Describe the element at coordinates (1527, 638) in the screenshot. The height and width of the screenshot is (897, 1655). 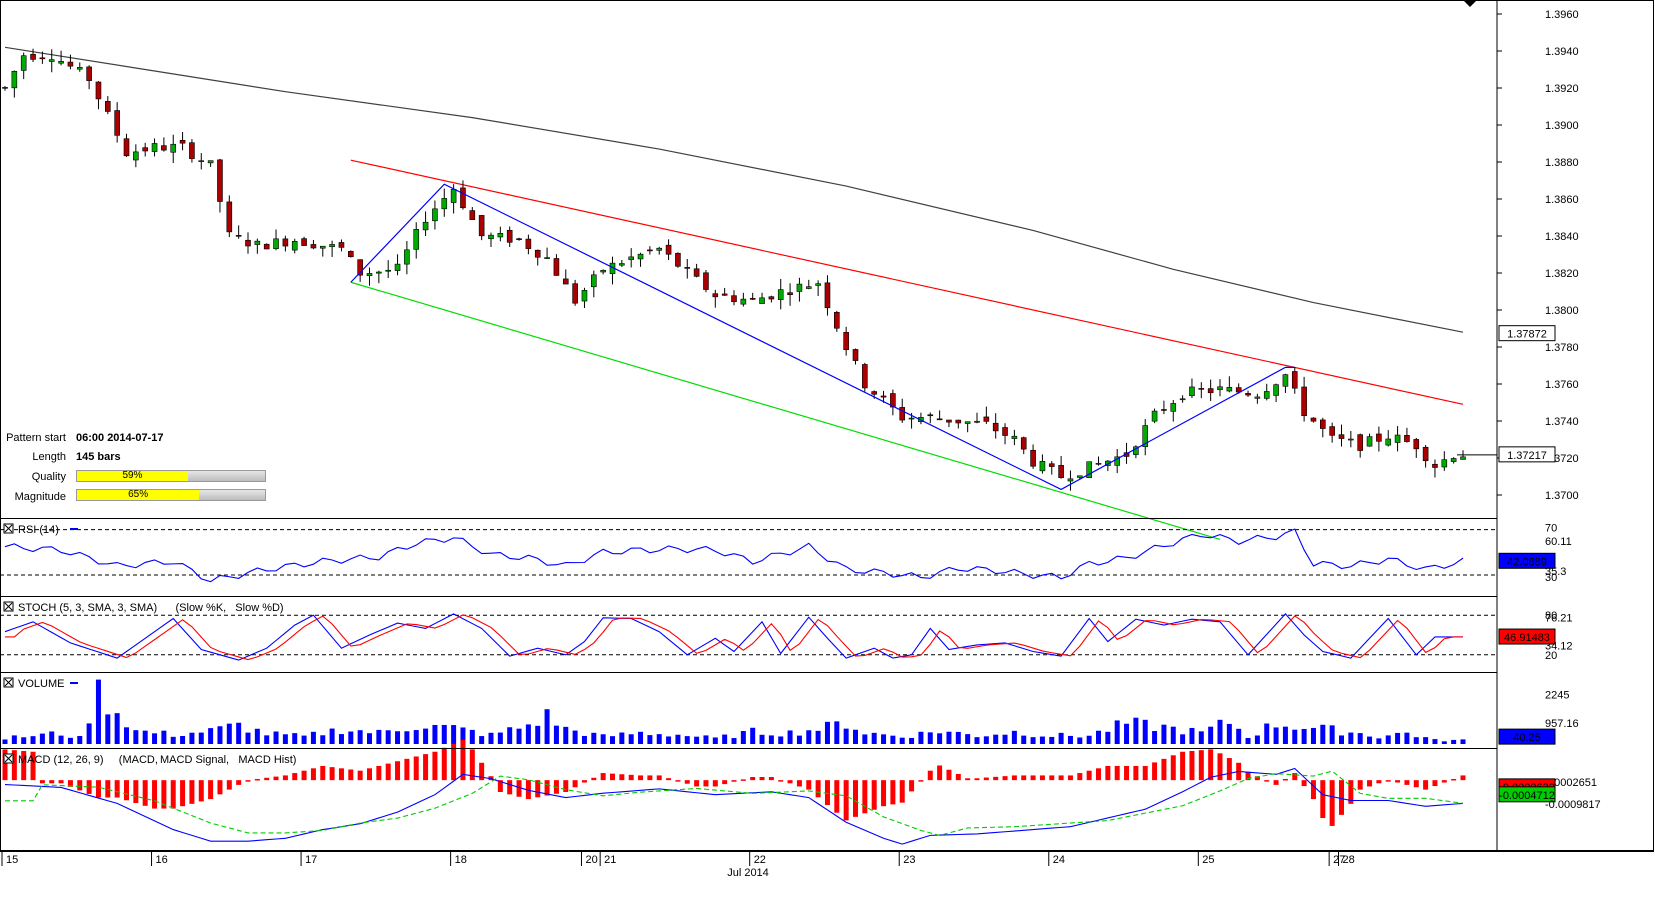
I see `stoch-value-label: 46.91483` at that location.